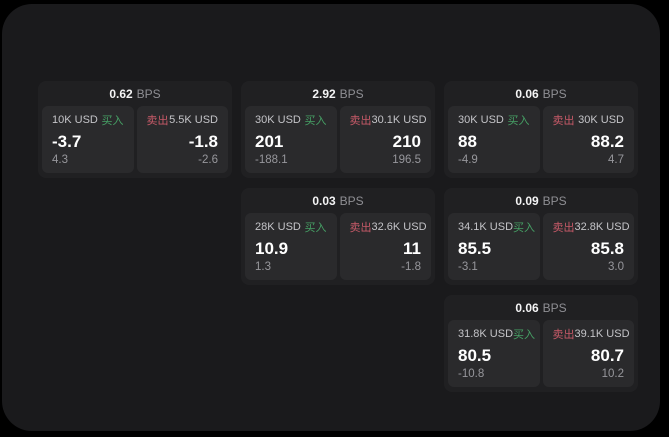  What do you see at coordinates (588, 353) in the screenshot?
I see `sell-panel: 卖出 39.1K USD 80.7 10.2` at bounding box center [588, 353].